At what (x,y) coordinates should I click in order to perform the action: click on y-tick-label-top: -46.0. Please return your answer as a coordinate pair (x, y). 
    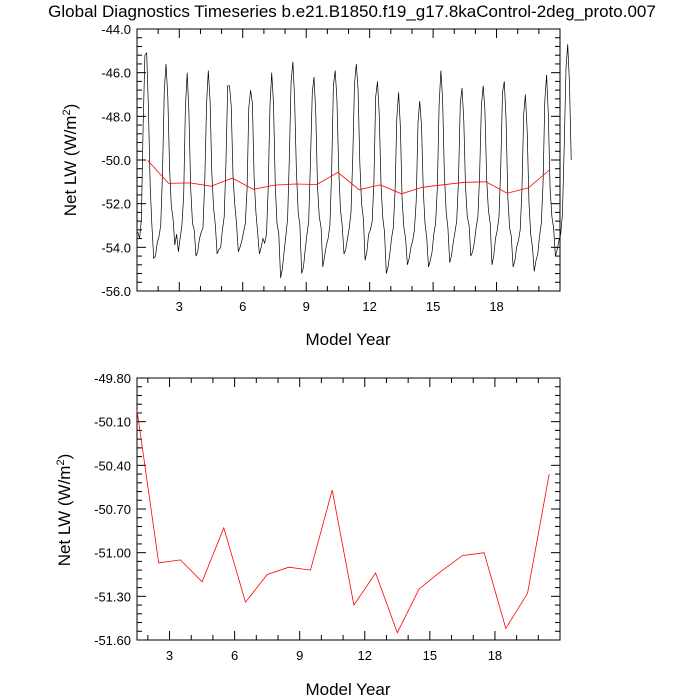
    Looking at the image, I should click on (116, 73).